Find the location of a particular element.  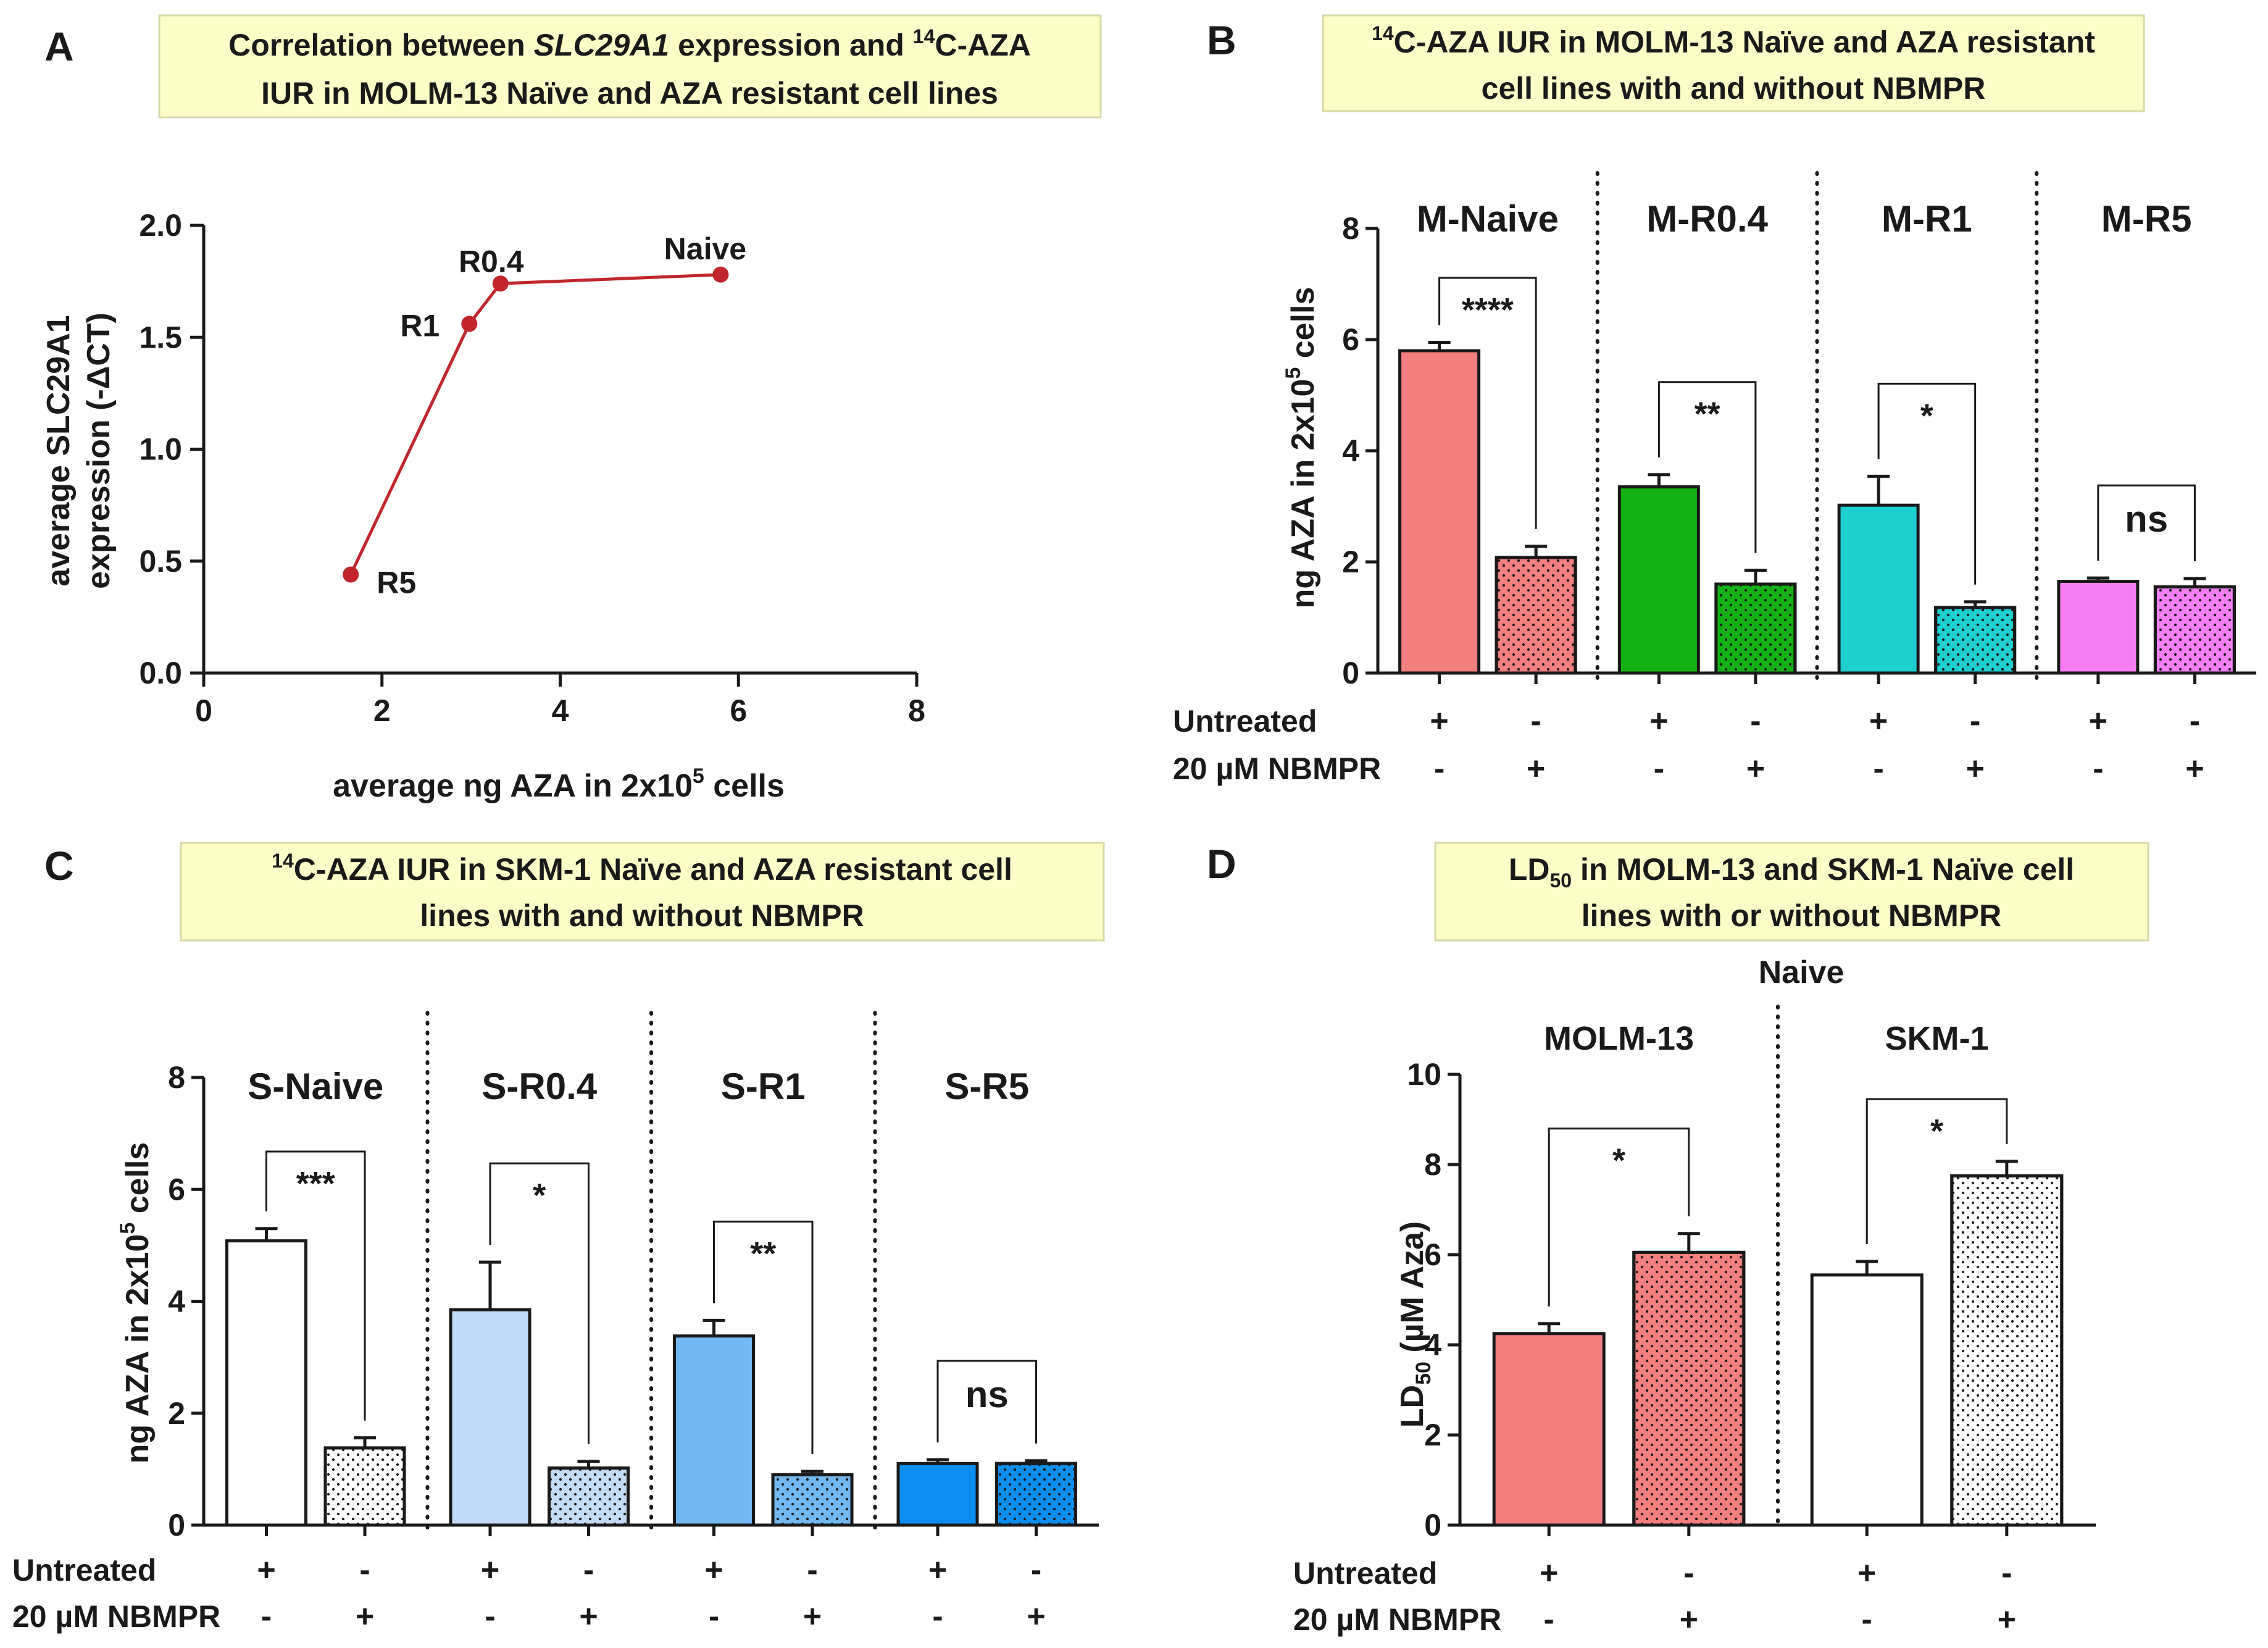

b-plot-sig-label: **** is located at coordinates (1488, 309).